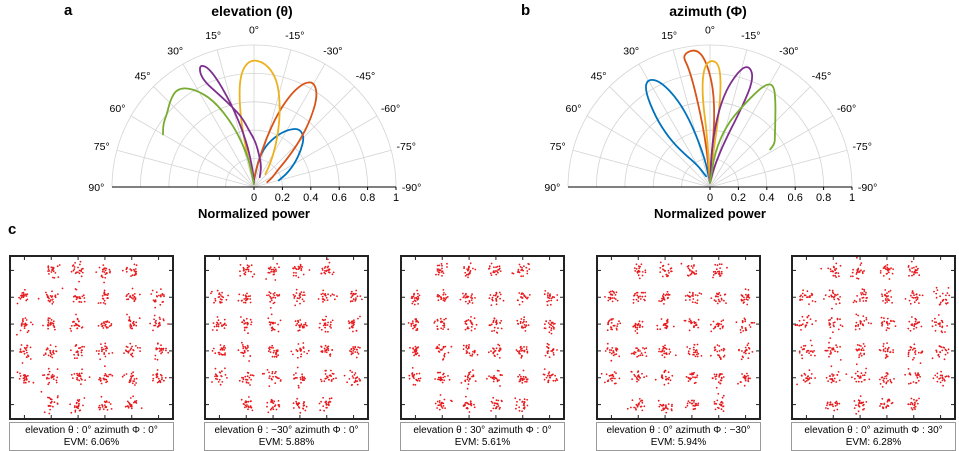 The image size is (959, 451). Describe the element at coordinates (235, 118) in the screenshot. I see `elevation-grid-spoke` at that location.